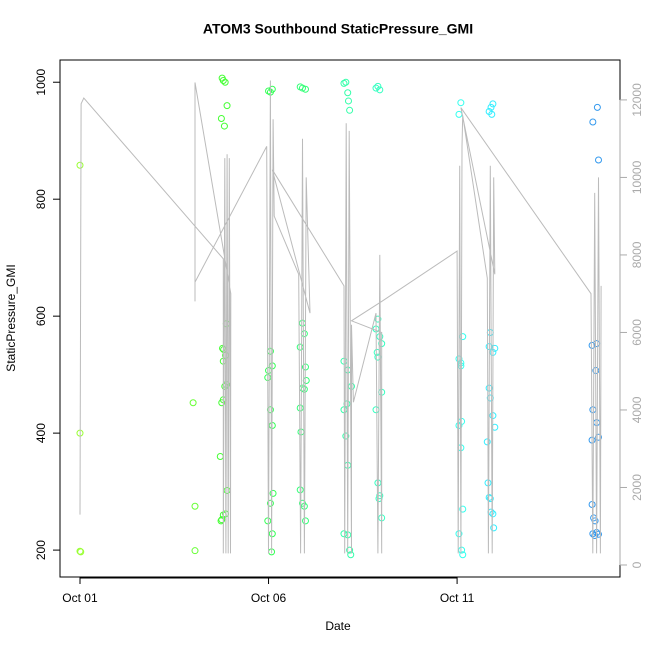 This screenshot has width=650, height=650. I want to click on y2-tick-label: 0, so click(637, 564).